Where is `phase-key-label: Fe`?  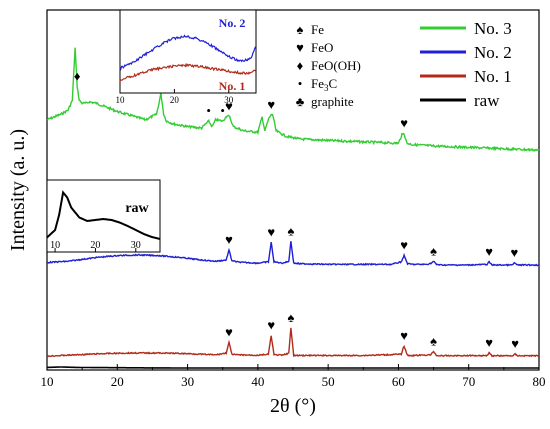
phase-key-label: Fe is located at coordinates (317, 29).